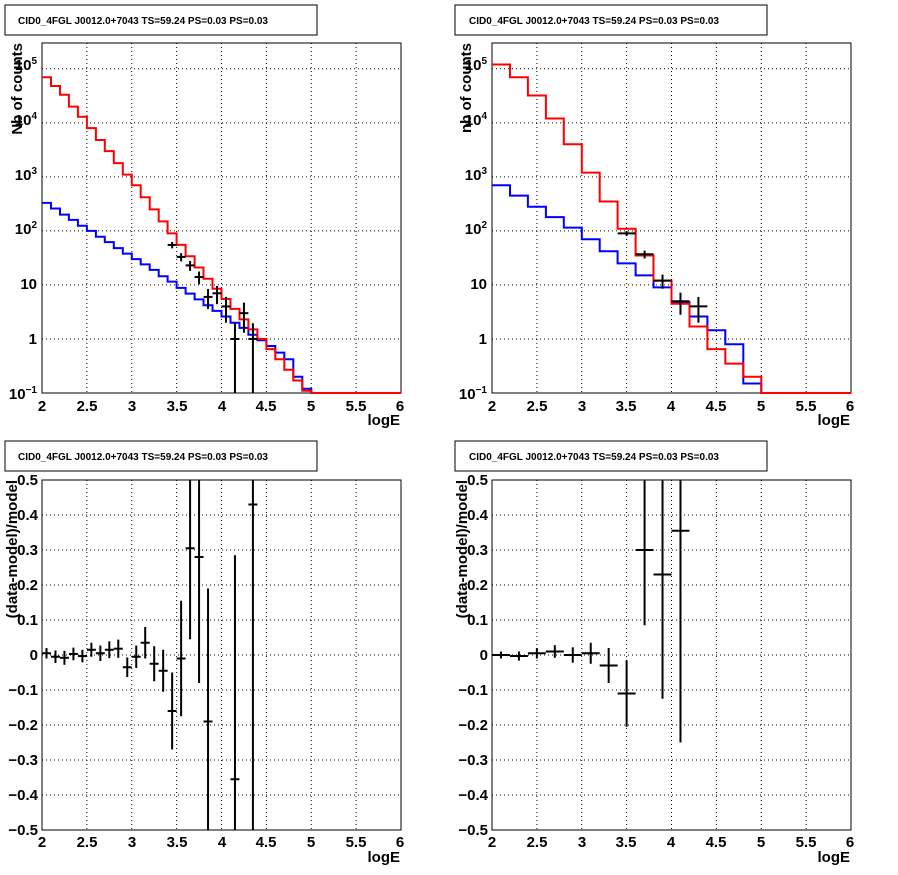 The width and height of the screenshot is (898, 875). I want to click on y-tick-label: 0.3, so click(477, 550).